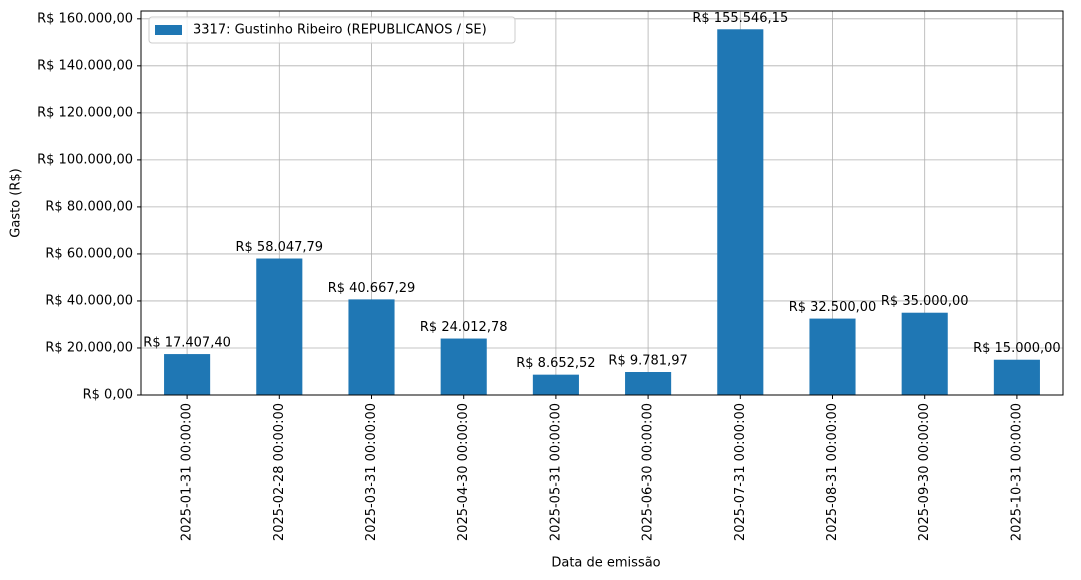 The image size is (1081, 580). Describe the element at coordinates (833, 307) in the screenshot. I see `value-label: R$ 32.500,00` at that location.